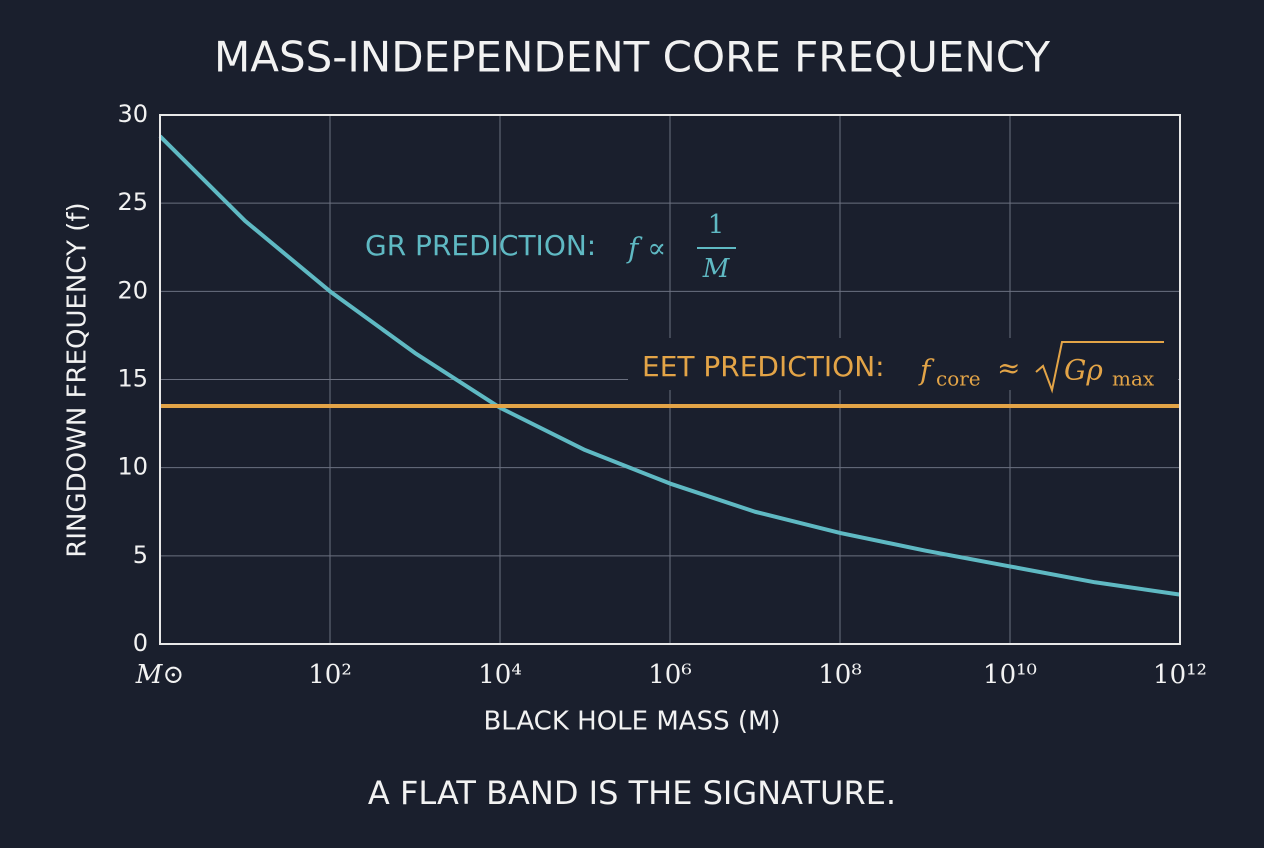 The width and height of the screenshot is (1264, 848). Describe the element at coordinates (958, 379) in the screenshot. I see `eet-subscript: core` at that location.